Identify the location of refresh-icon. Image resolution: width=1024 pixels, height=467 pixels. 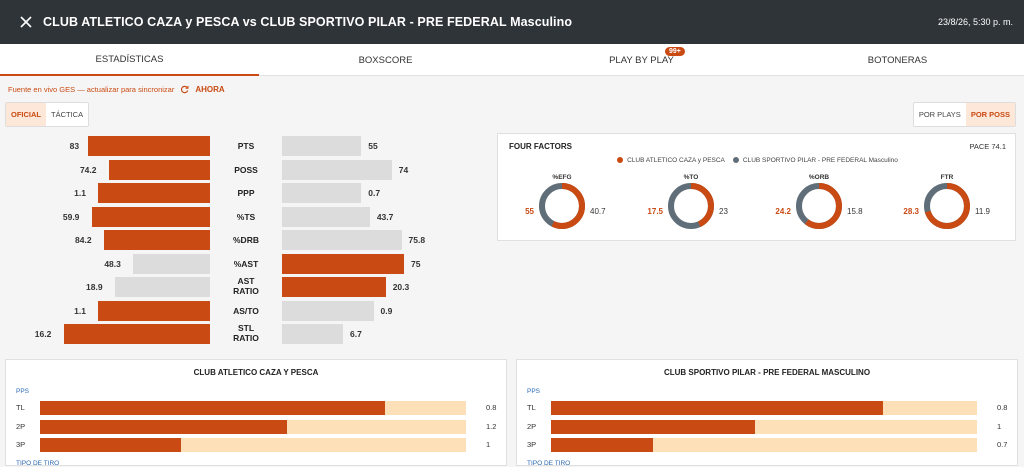
(184, 89).